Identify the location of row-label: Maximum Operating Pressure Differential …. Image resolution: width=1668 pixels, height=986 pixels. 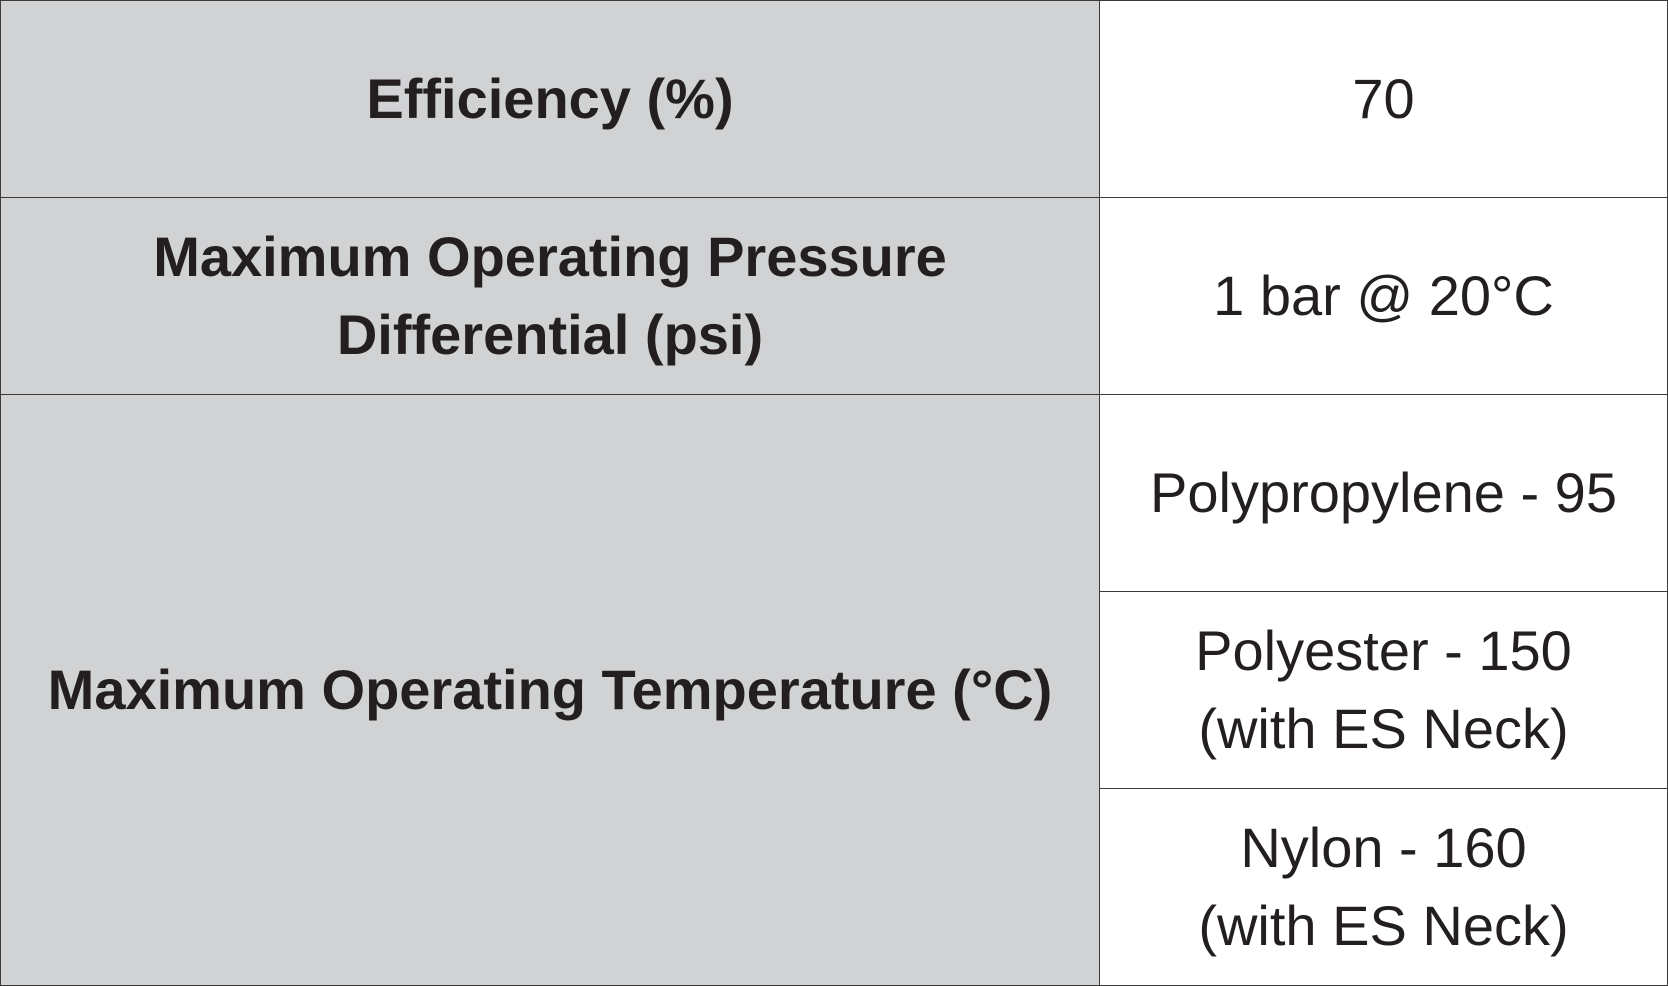
(550, 296).